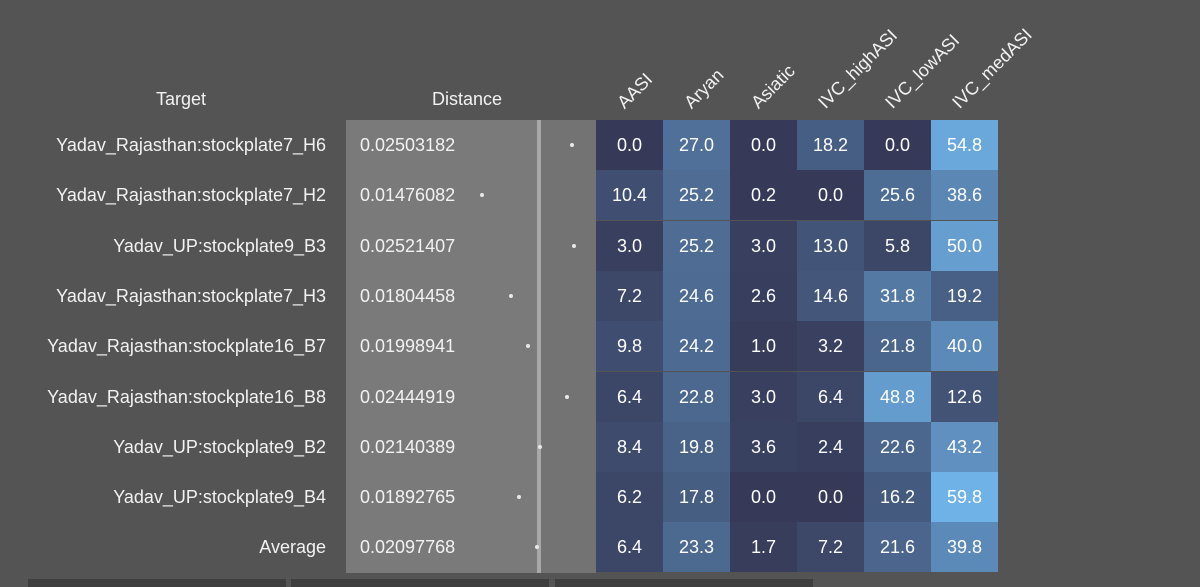  I want to click on distance-value: 0.01892765, so click(408, 497).